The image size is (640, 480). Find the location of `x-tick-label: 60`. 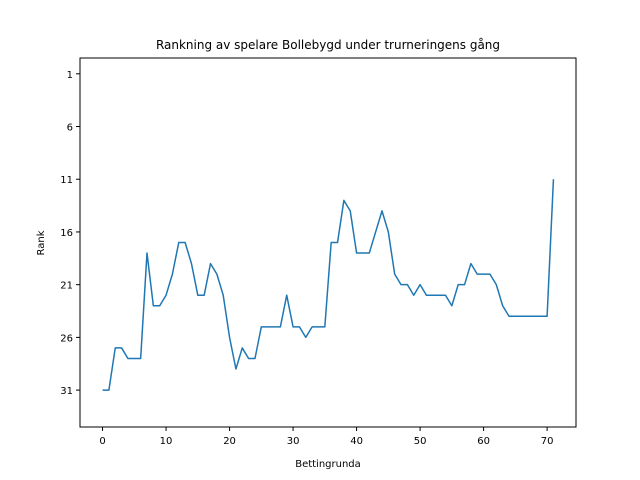

x-tick-label: 60 is located at coordinates (483, 441).